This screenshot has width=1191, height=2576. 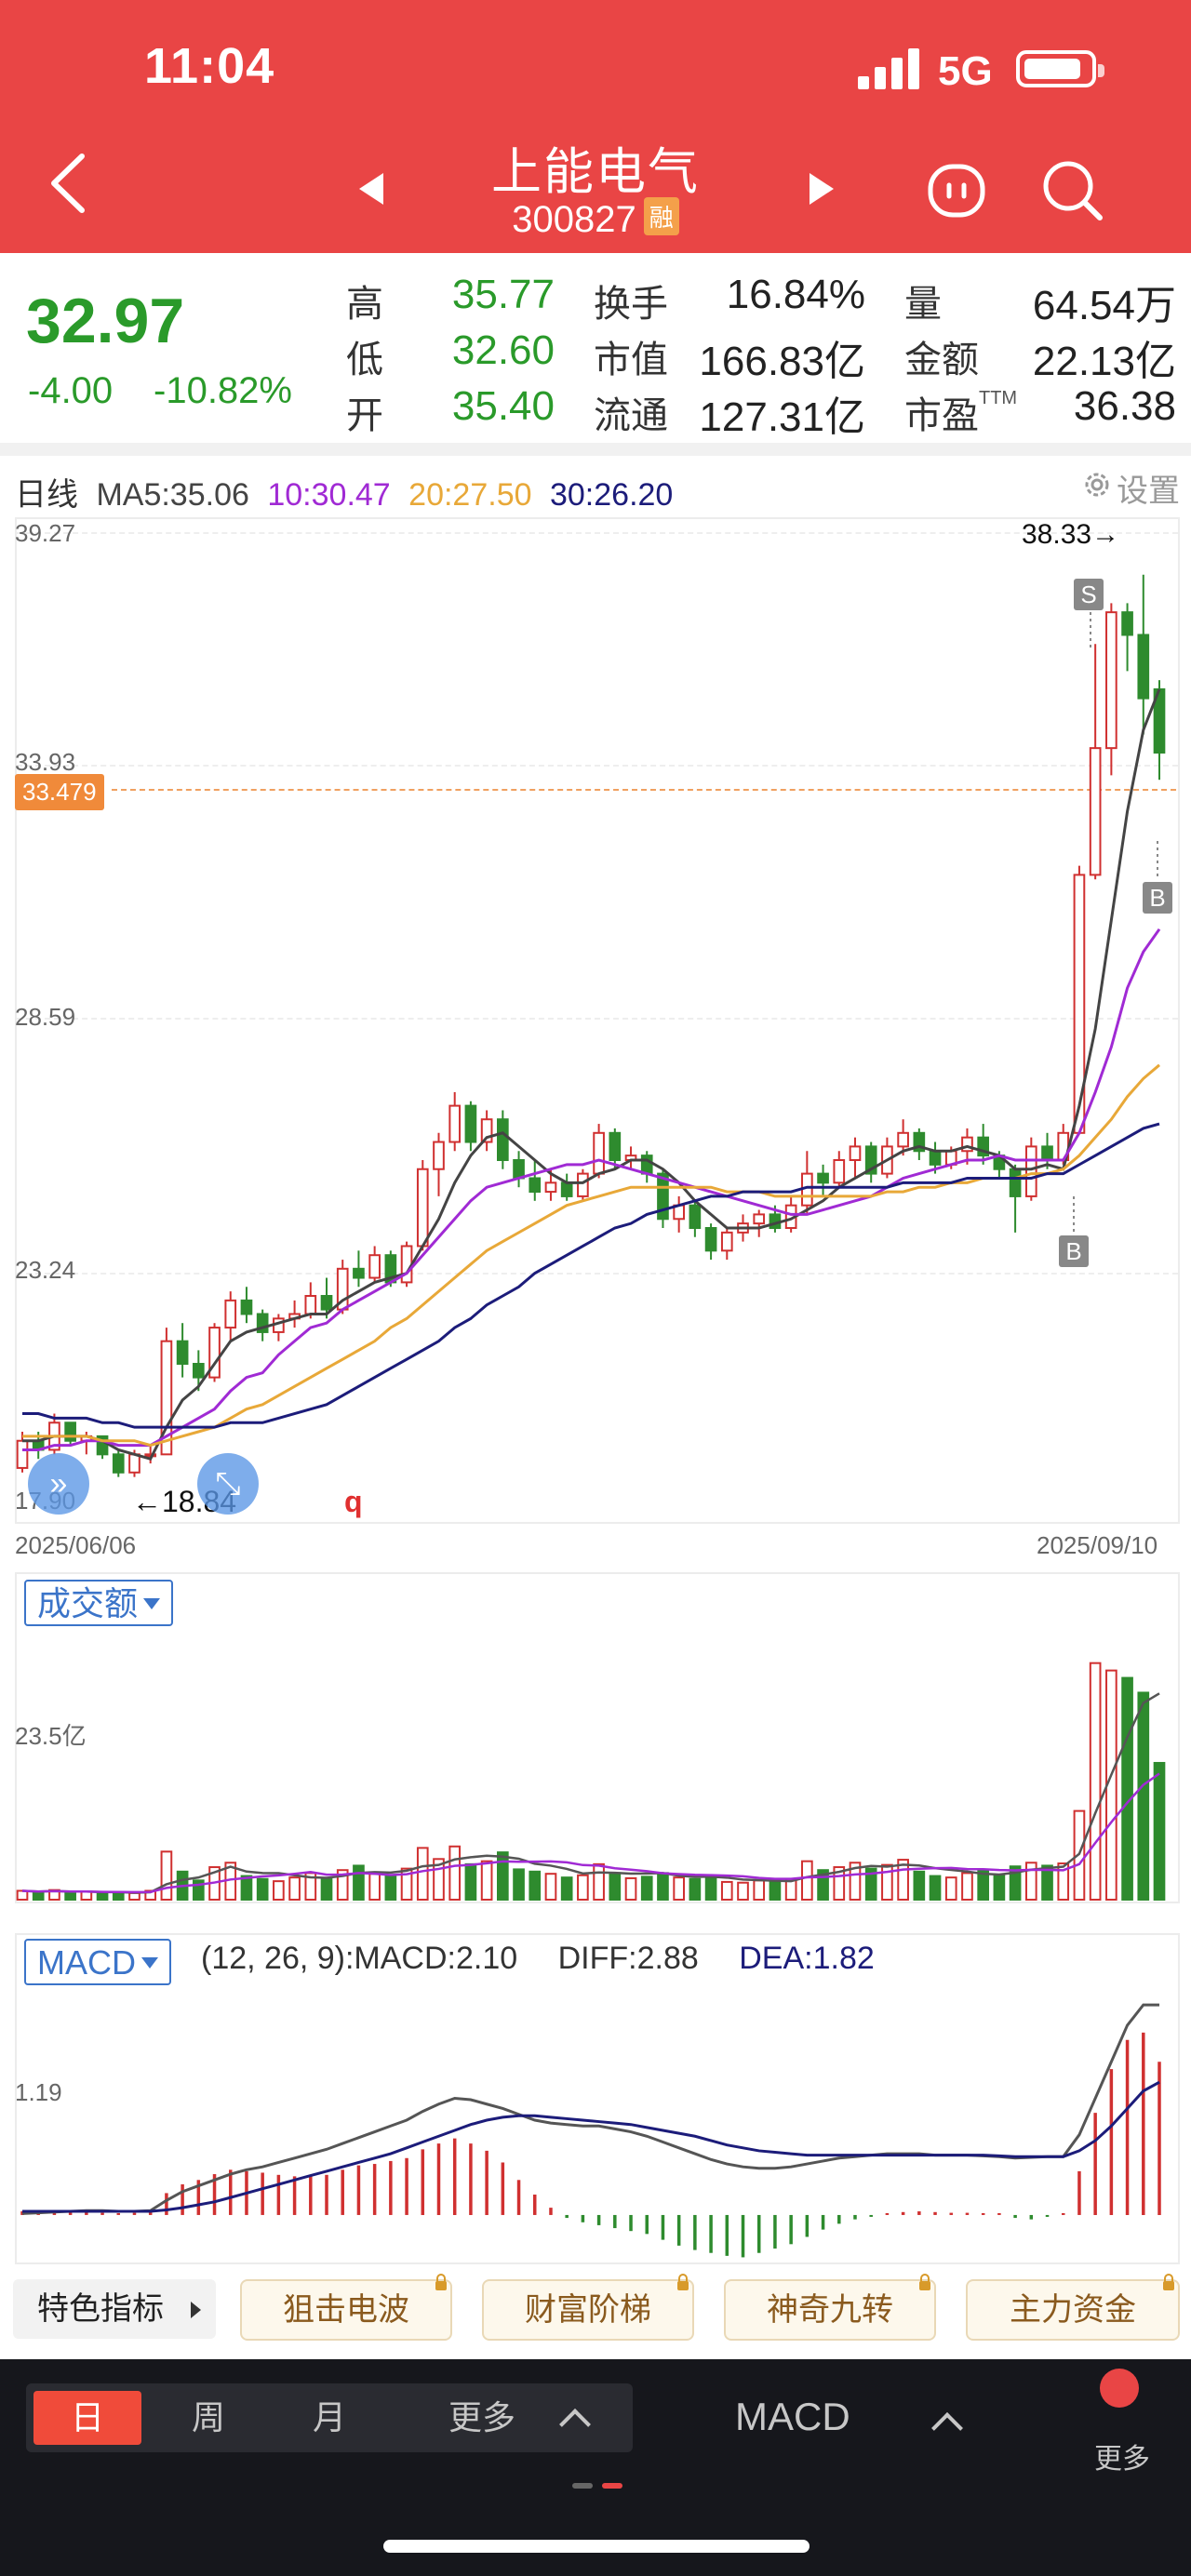 I want to click on ma5-value: MA5:35.06, so click(x=172, y=495).